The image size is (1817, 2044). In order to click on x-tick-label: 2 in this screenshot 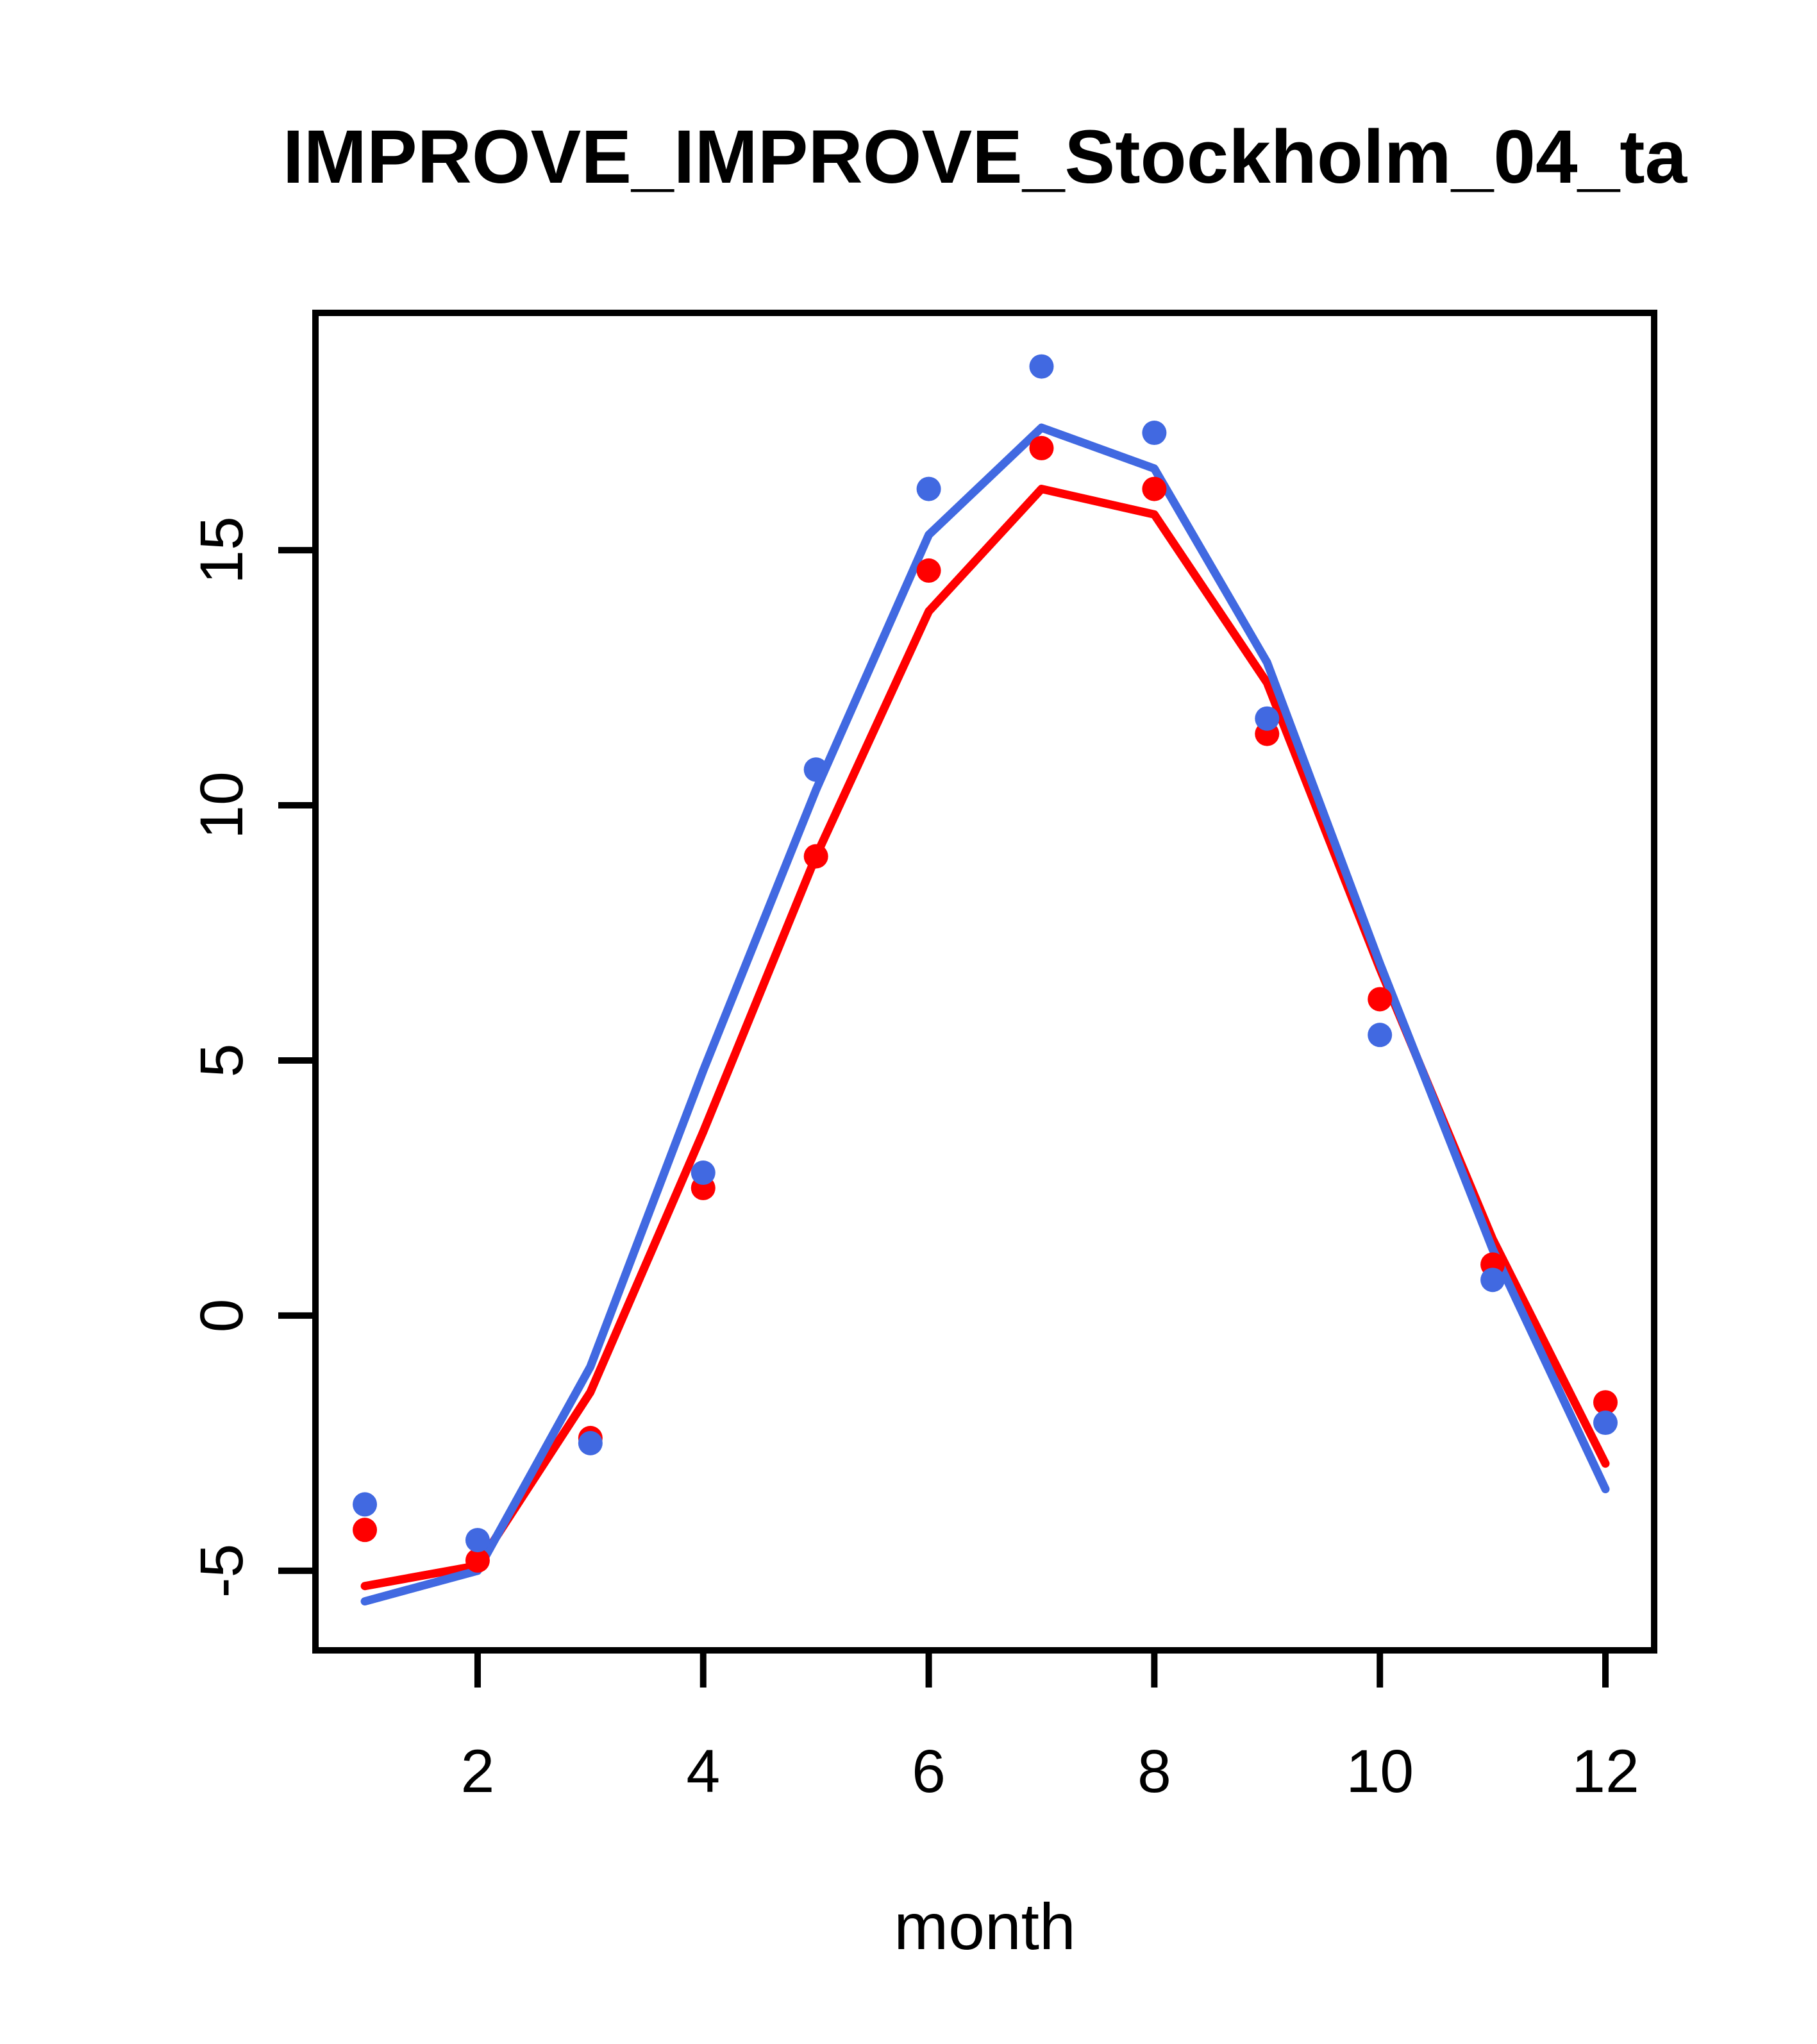, I will do `click(478, 1772)`.